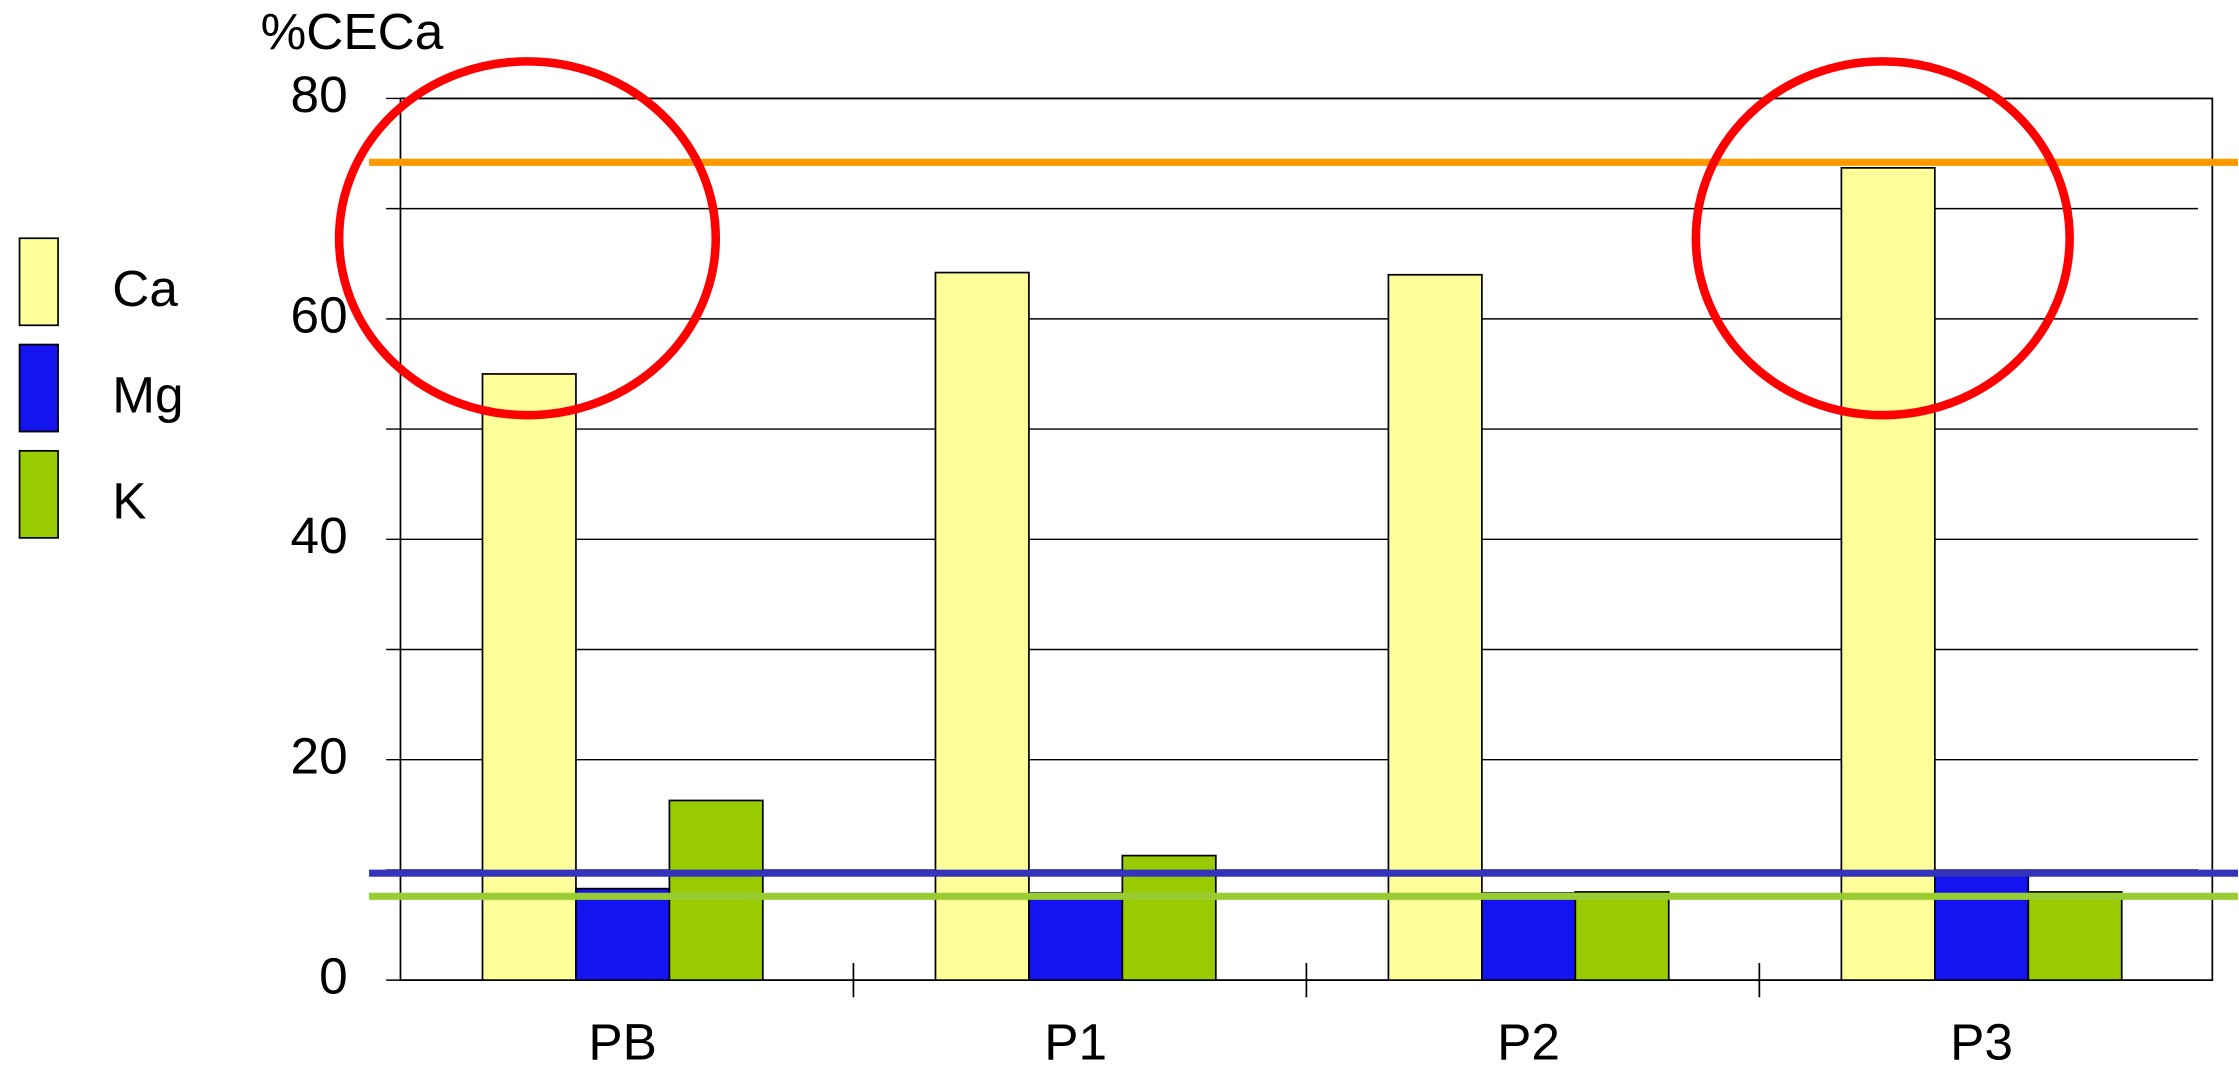 The height and width of the screenshot is (1075, 2239). I want to click on y-tick-label: 20, so click(319, 755).